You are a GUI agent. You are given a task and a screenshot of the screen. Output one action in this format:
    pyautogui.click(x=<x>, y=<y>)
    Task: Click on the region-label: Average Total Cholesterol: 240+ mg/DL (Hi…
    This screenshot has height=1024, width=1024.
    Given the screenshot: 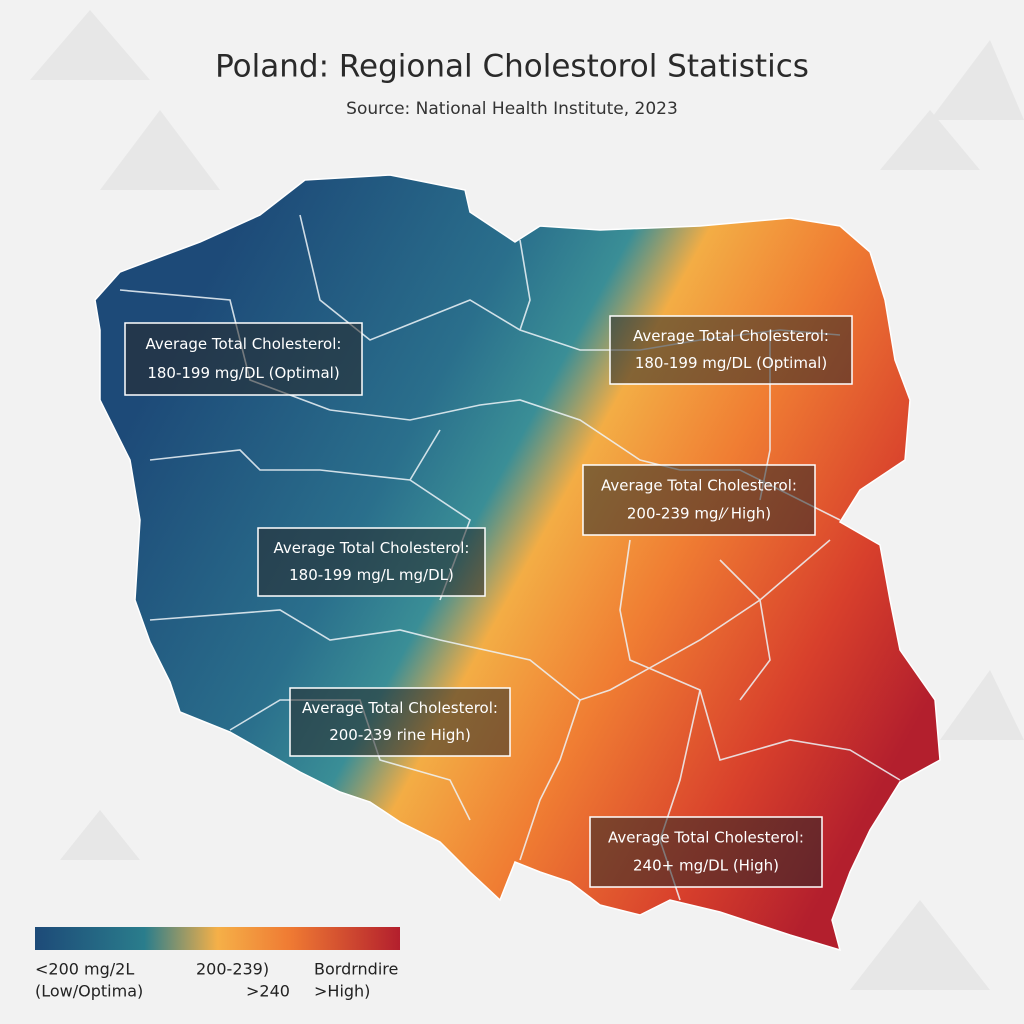 What is the action you would take?
    pyautogui.click(x=706, y=852)
    